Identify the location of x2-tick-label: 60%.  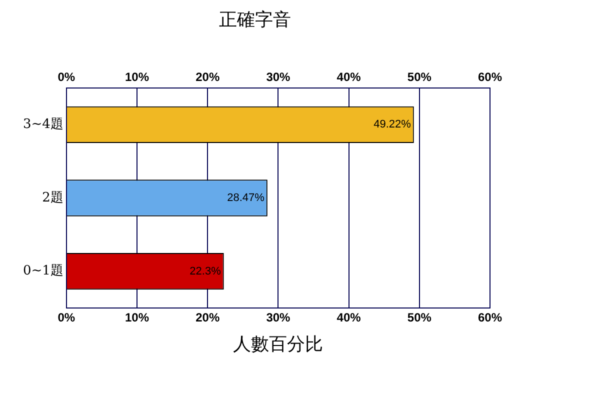
(490, 77).